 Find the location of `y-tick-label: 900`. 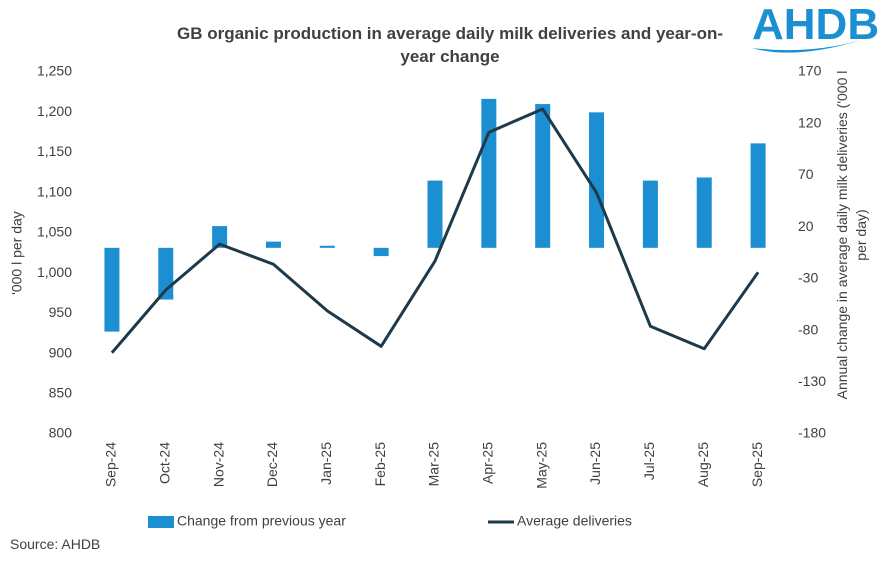

y-tick-label: 900 is located at coordinates (61, 352).